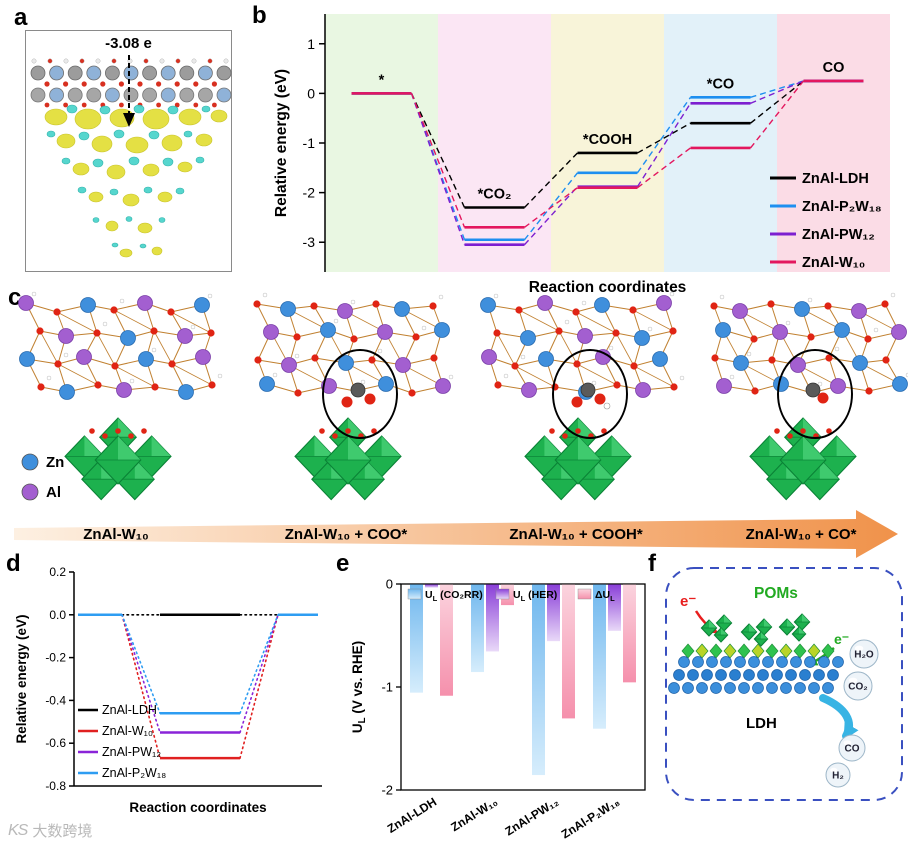 The image size is (908, 854). I want to click on panel-label-a: a, so click(21, 17).